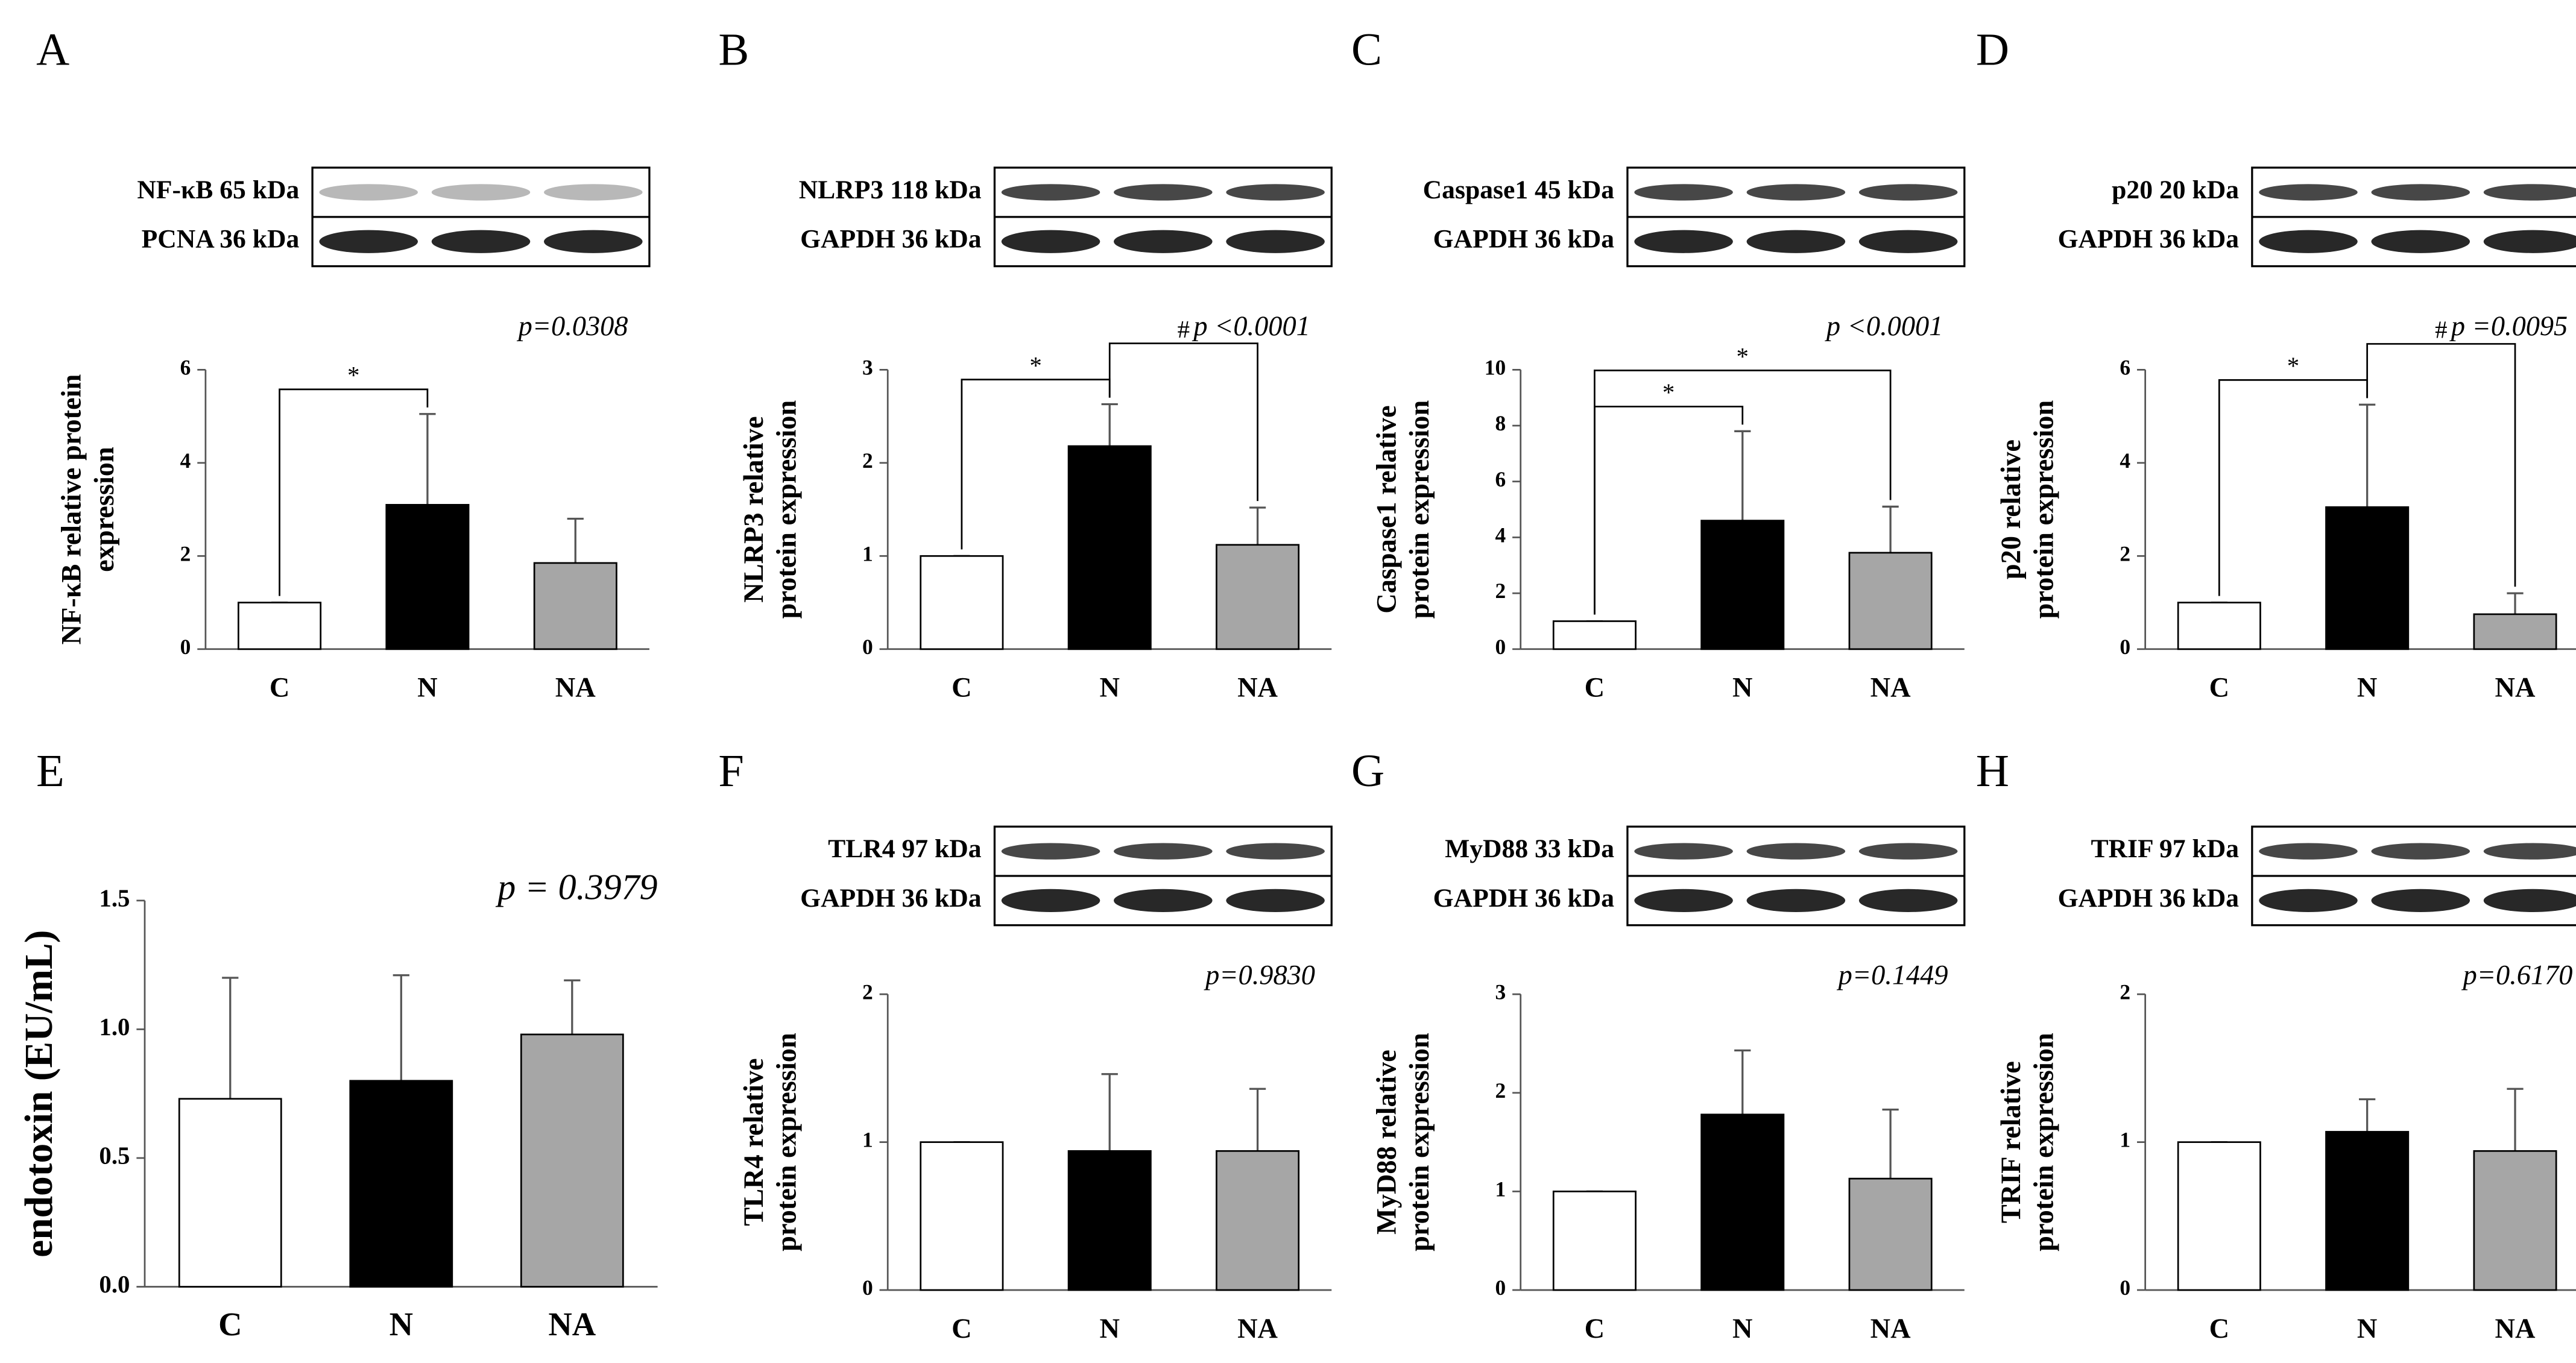  What do you see at coordinates (1500, 423) in the screenshot?
I see `y-tick-label: 8` at bounding box center [1500, 423].